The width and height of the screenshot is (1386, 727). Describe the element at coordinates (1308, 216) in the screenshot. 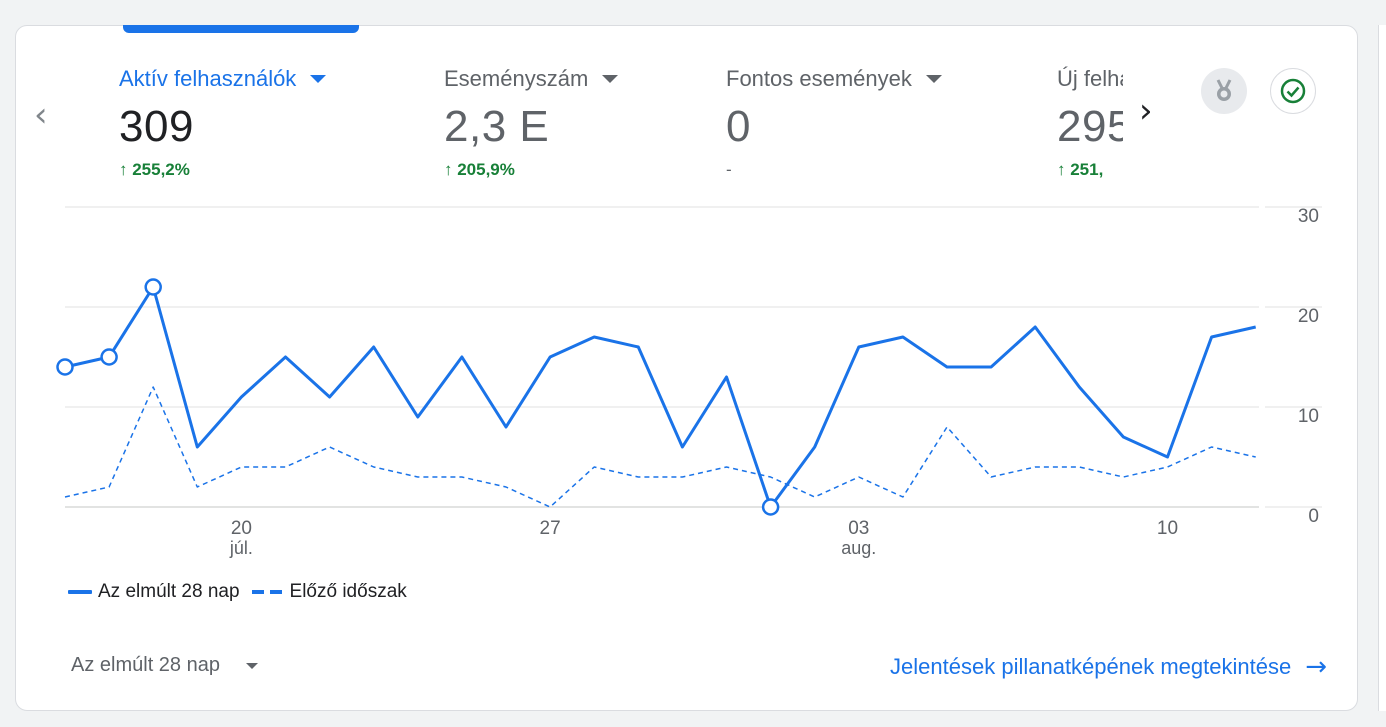

I see `y-tick-label: 30` at that location.